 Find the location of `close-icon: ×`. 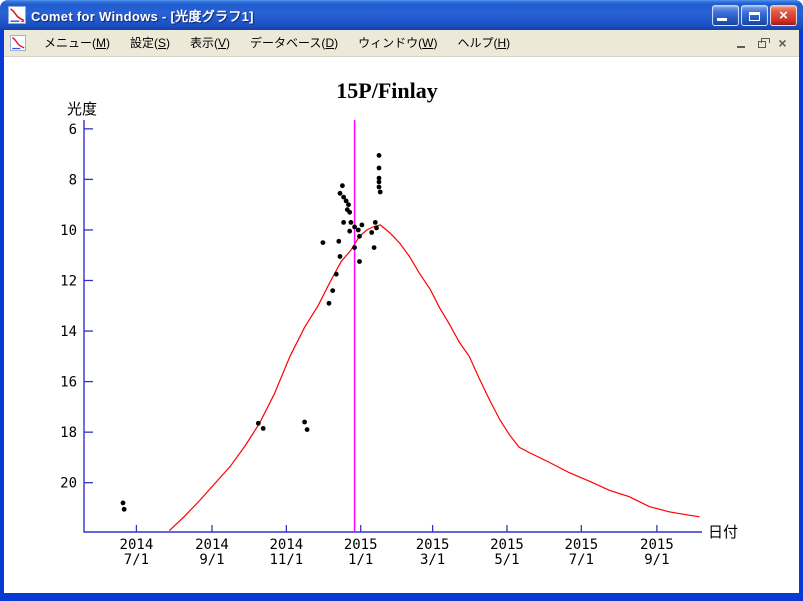

close-icon: × is located at coordinates (783, 15).